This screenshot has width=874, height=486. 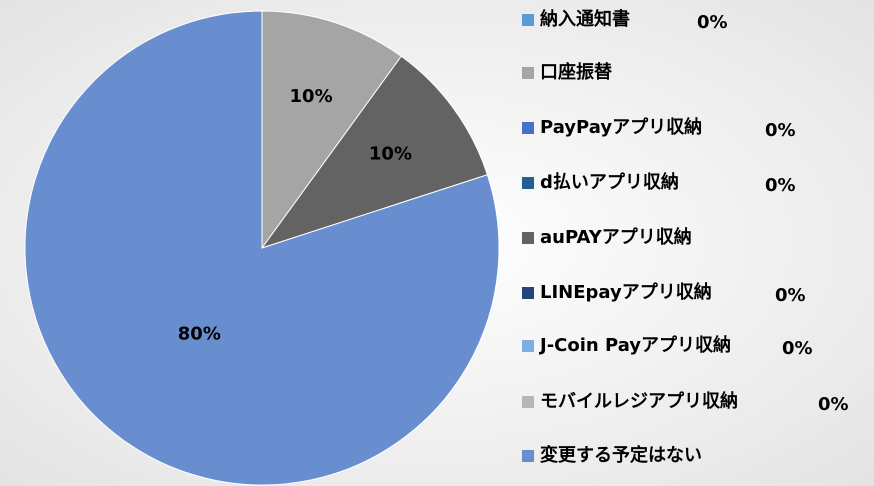 I want to click on legend-label: auPAYアプリ収納, so click(x=616, y=237).